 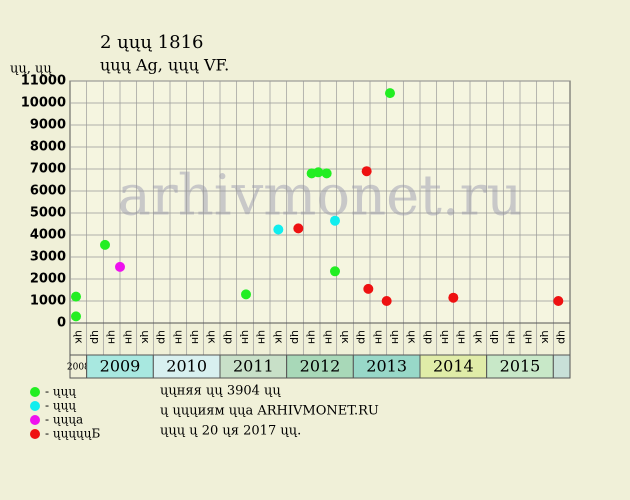 What do you see at coordinates (120, 366) in the screenshot?
I see `year-label: 2009` at bounding box center [120, 366].